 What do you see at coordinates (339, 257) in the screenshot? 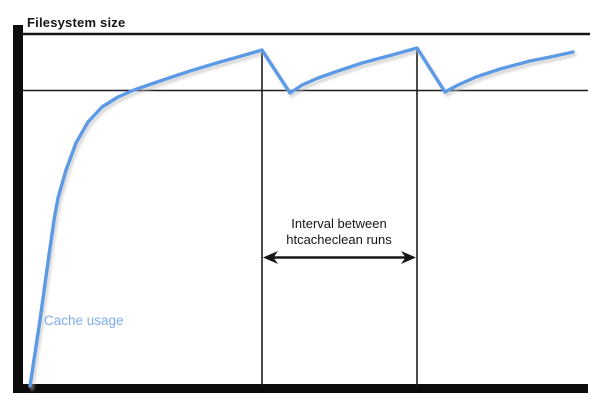
I see `interval-arrow` at bounding box center [339, 257].